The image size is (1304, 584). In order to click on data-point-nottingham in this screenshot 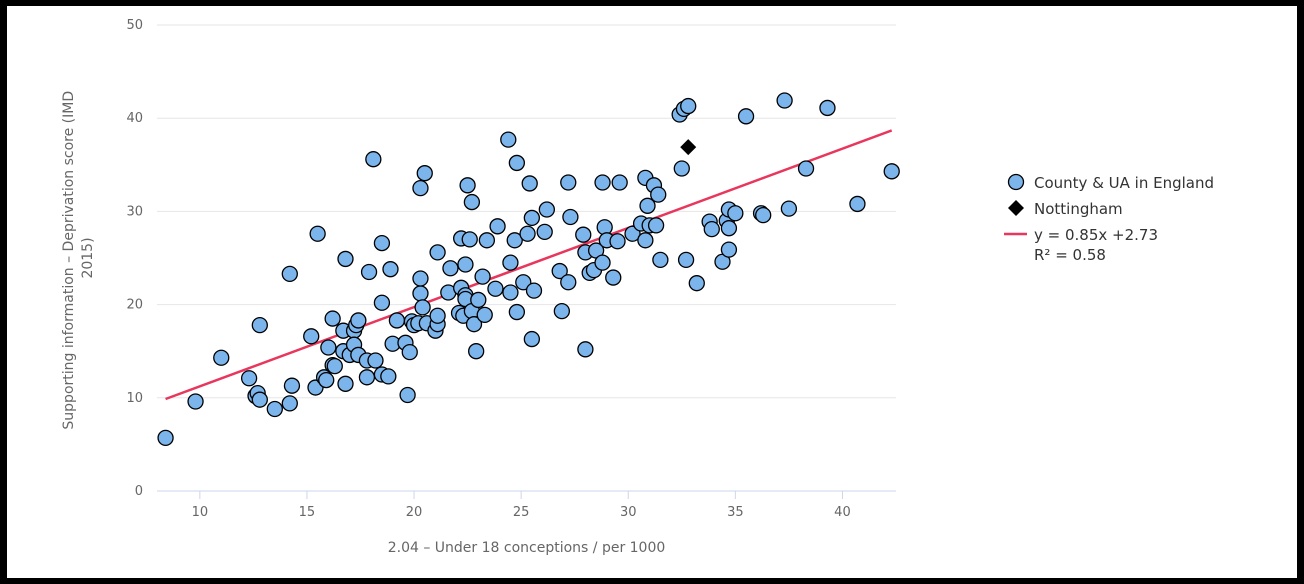, I will do `click(688, 147)`.